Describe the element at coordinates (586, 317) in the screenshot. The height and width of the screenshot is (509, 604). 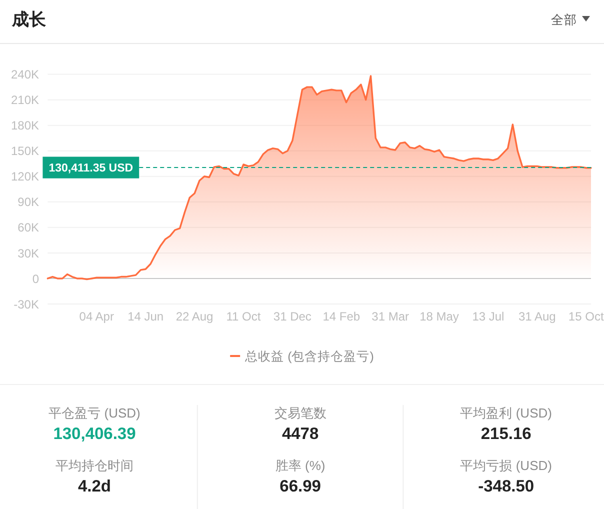
I see `x-tick-label: 15 Oct` at that location.